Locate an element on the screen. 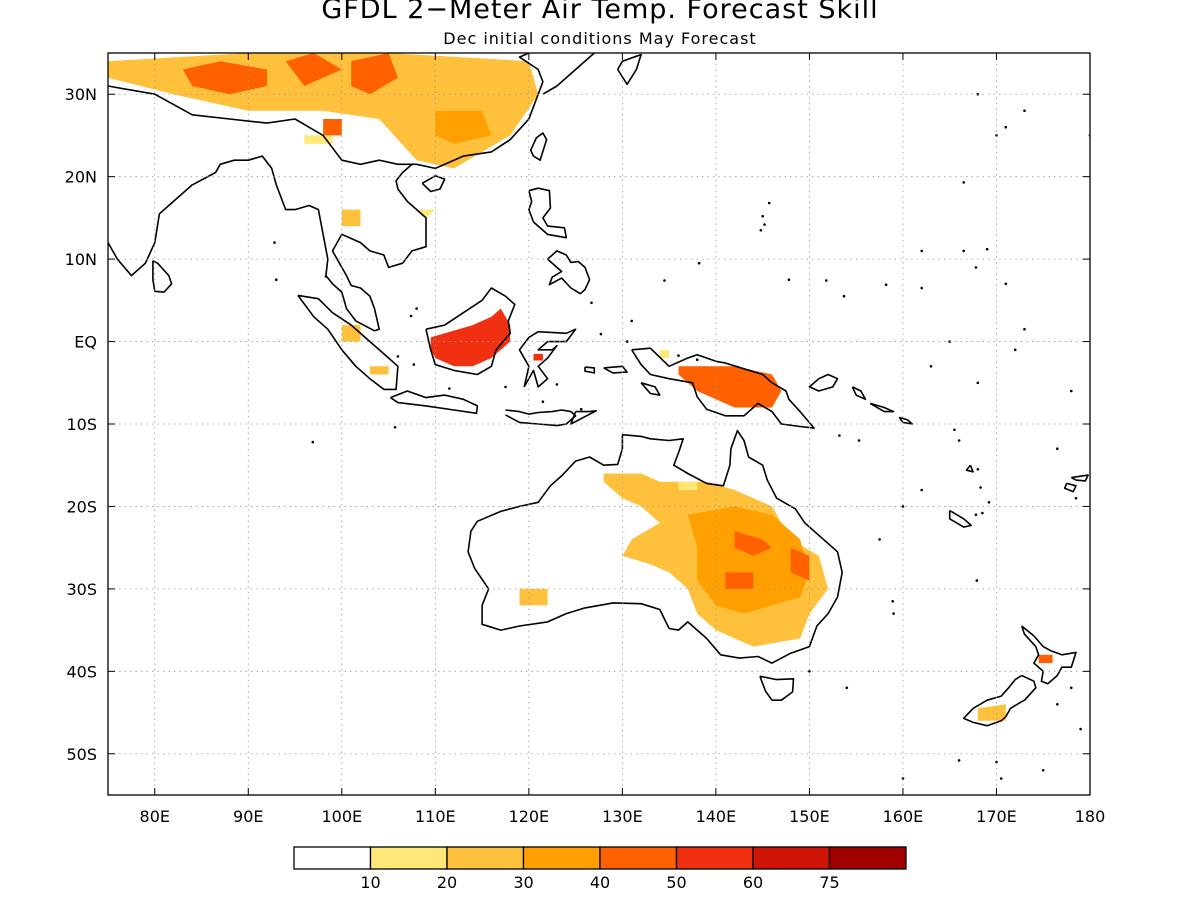 The image size is (1200, 900). lon-tick-label: 160E is located at coordinates (903, 816).